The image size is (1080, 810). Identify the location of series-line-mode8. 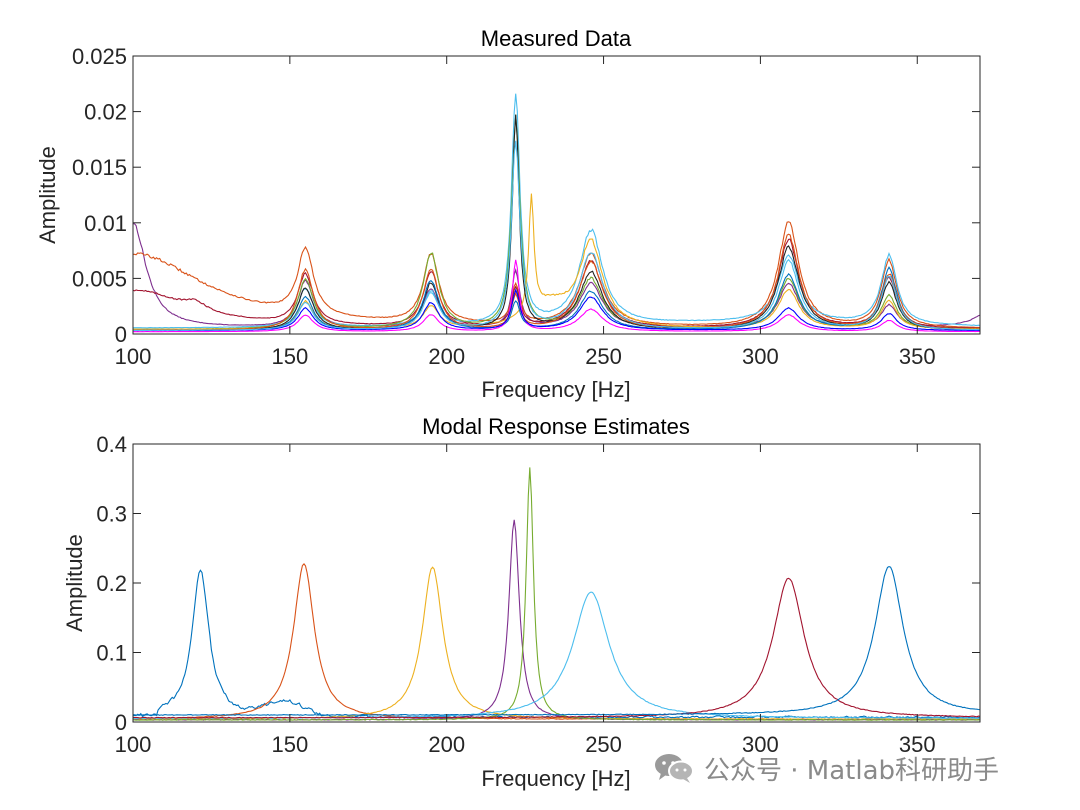
(556, 640).